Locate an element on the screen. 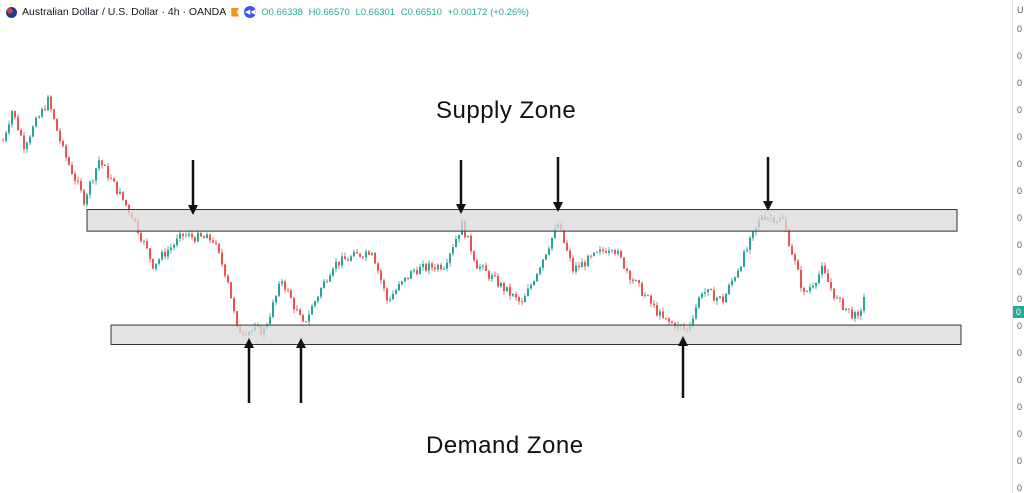 The image size is (1024, 493). demand-zone-label: Demand Zone is located at coordinates (505, 445).